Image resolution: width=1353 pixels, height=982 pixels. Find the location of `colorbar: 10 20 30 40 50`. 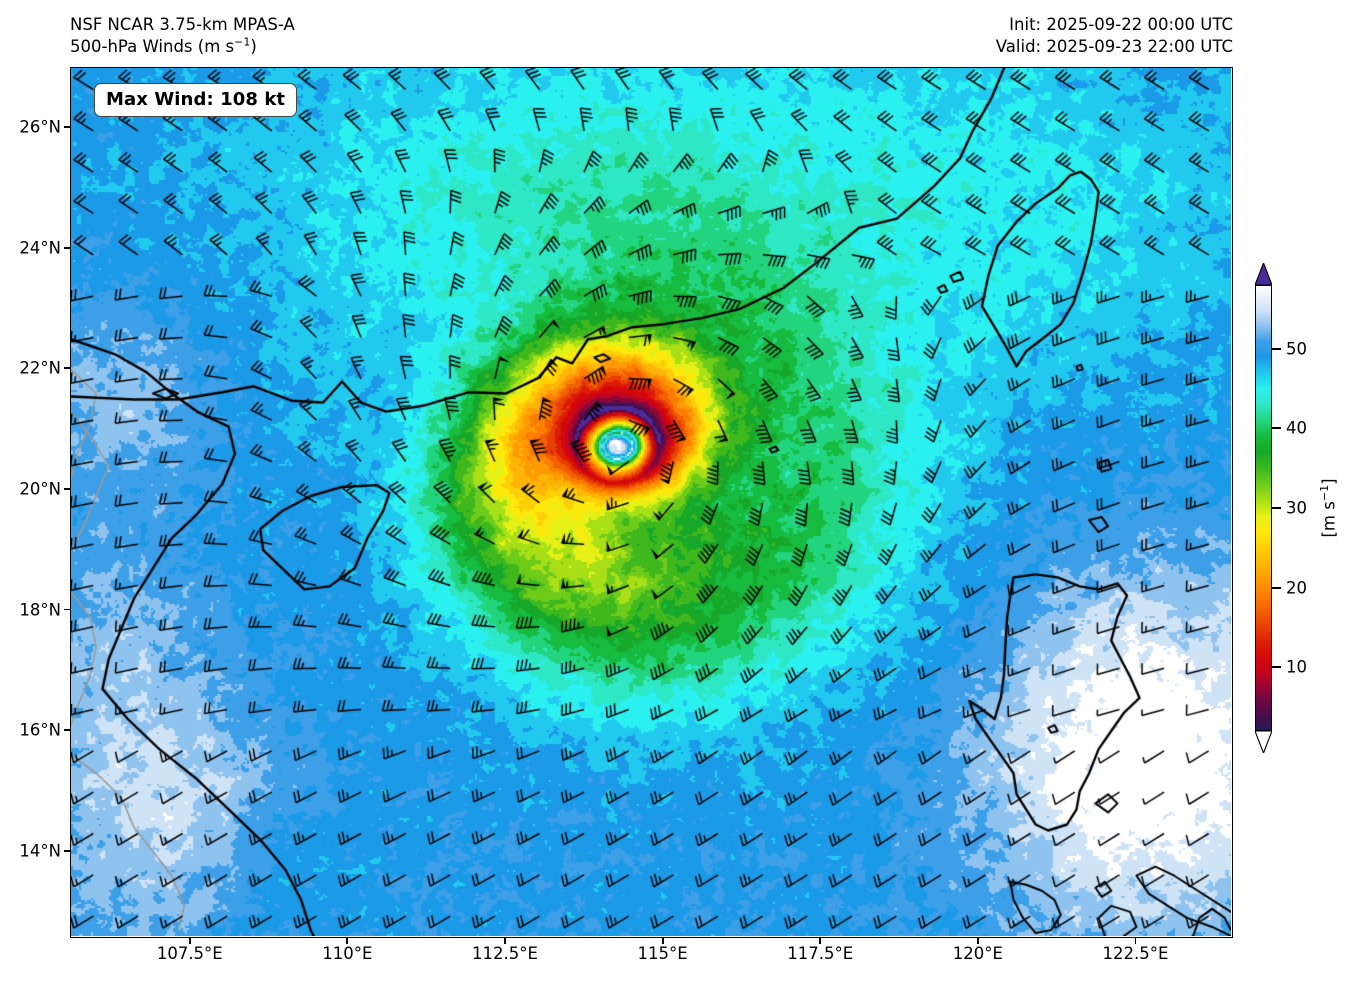

colorbar: 10 20 30 40 50 is located at coordinates (1281, 508).